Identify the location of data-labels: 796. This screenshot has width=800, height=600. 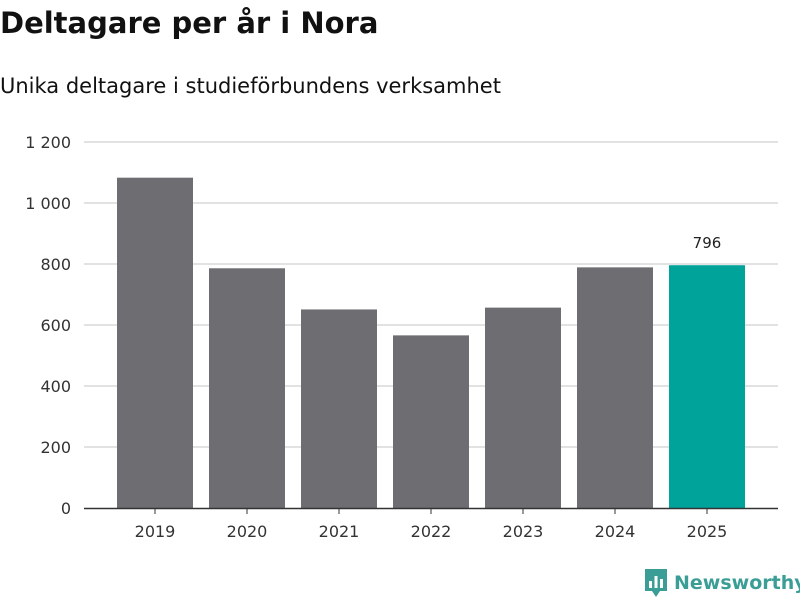
(707, 243).